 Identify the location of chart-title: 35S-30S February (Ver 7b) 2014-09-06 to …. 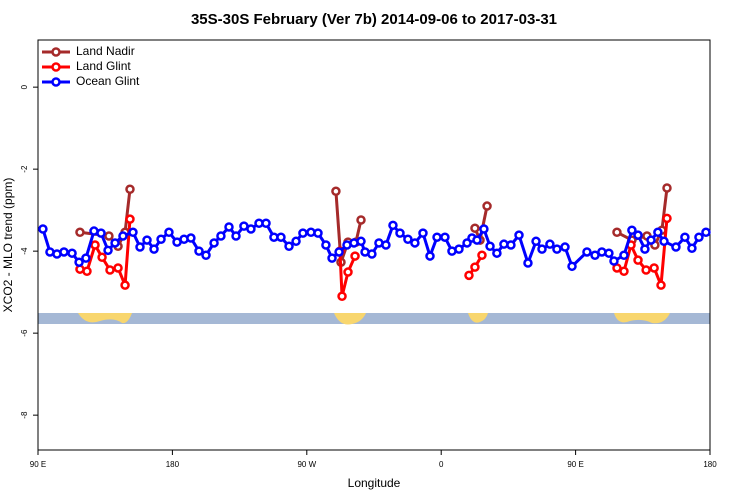
(374, 19).